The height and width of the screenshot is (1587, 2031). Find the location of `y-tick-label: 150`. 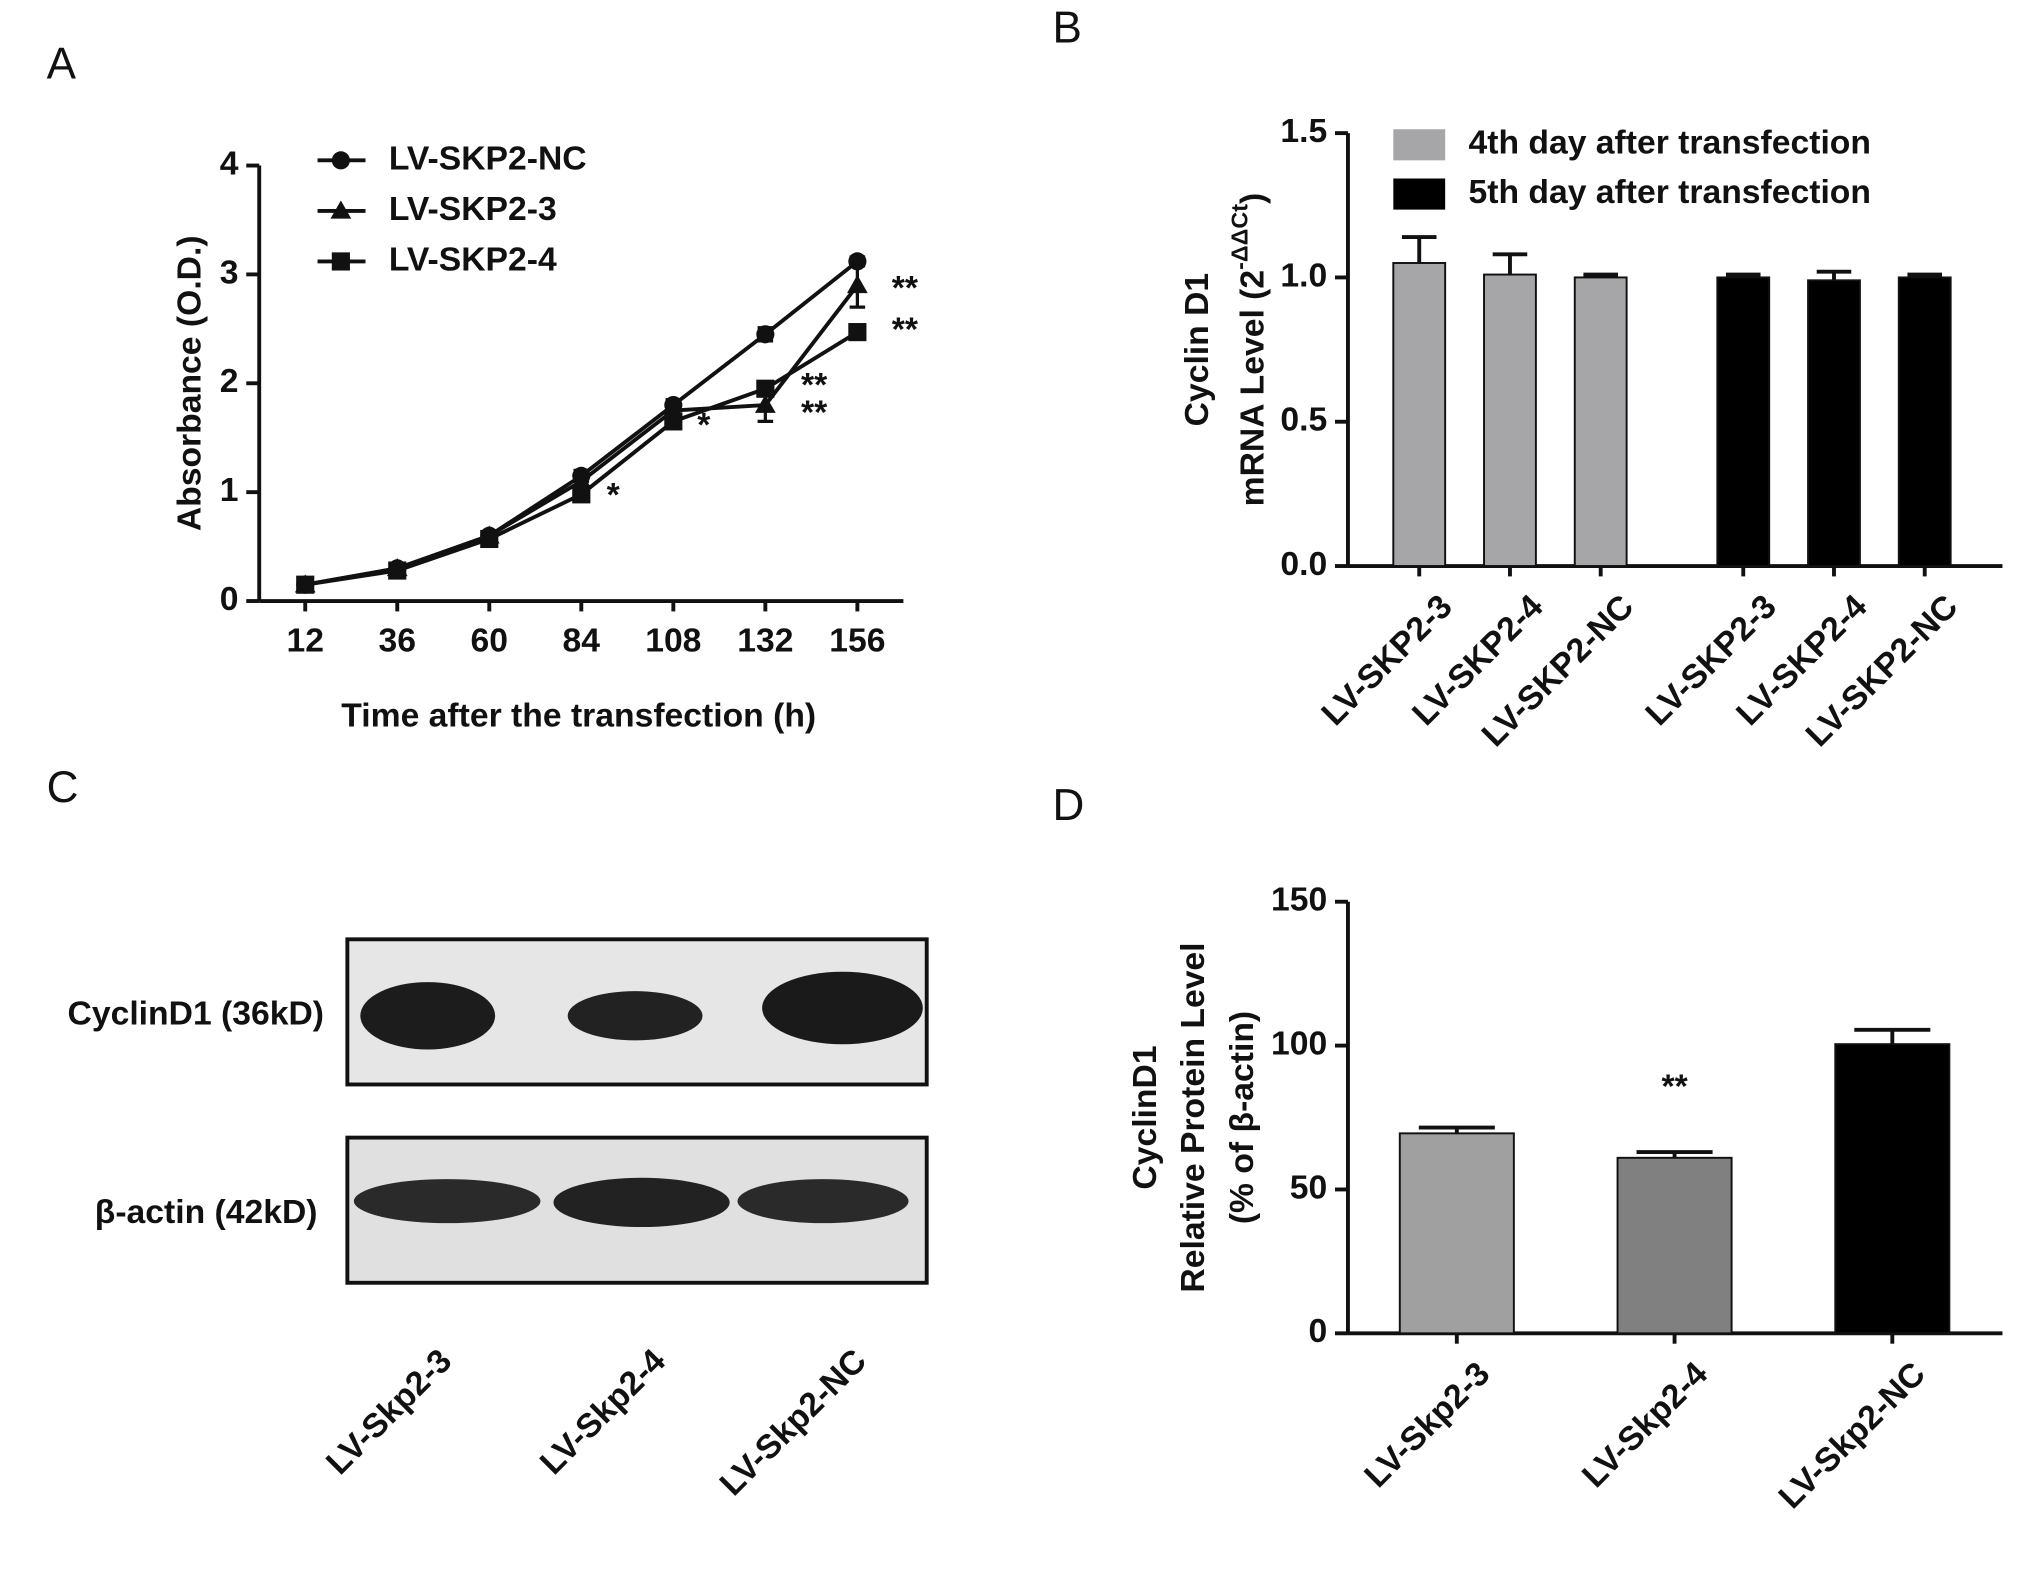

y-tick-label: 150 is located at coordinates (1299, 900).